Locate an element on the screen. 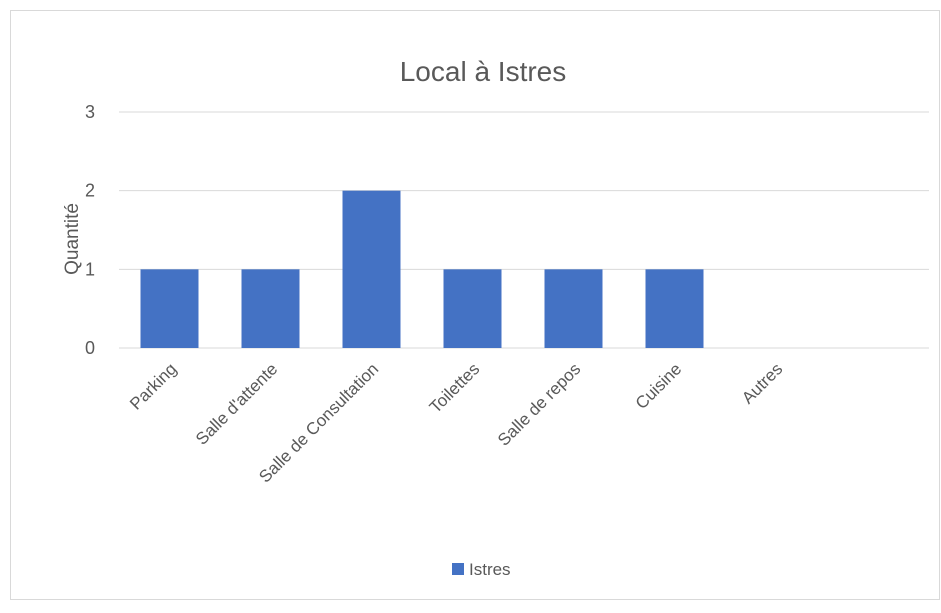  y-axis-title: Quantité is located at coordinates (72, 239).